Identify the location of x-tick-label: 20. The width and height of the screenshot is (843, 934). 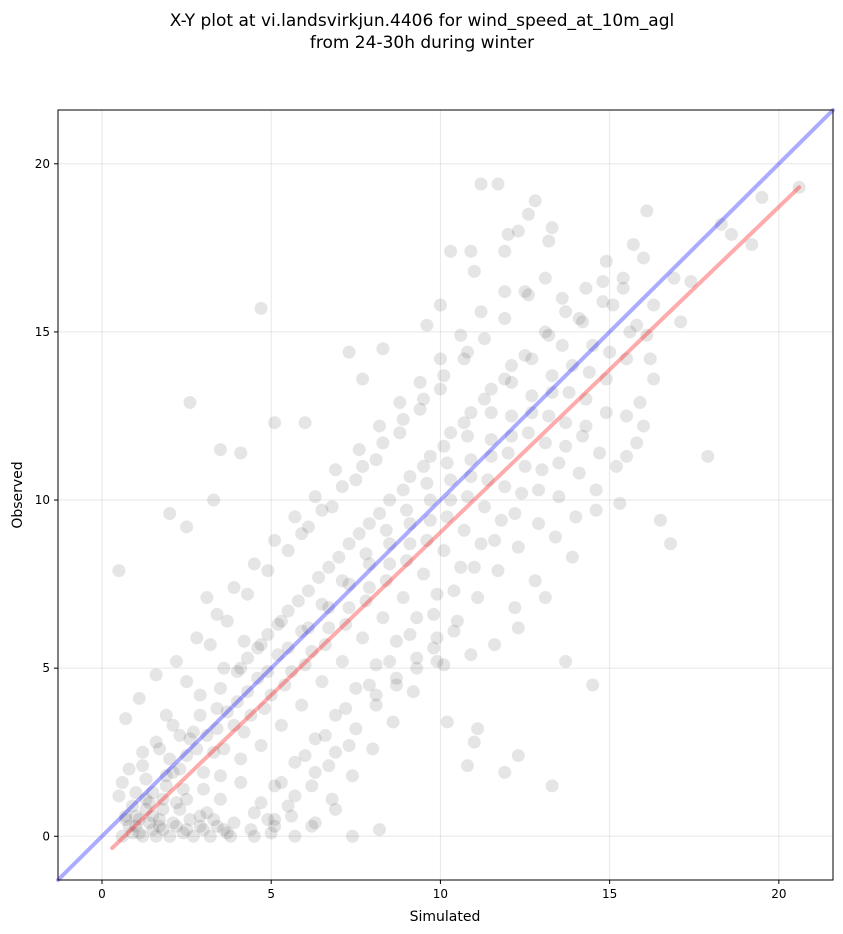
(778, 894).